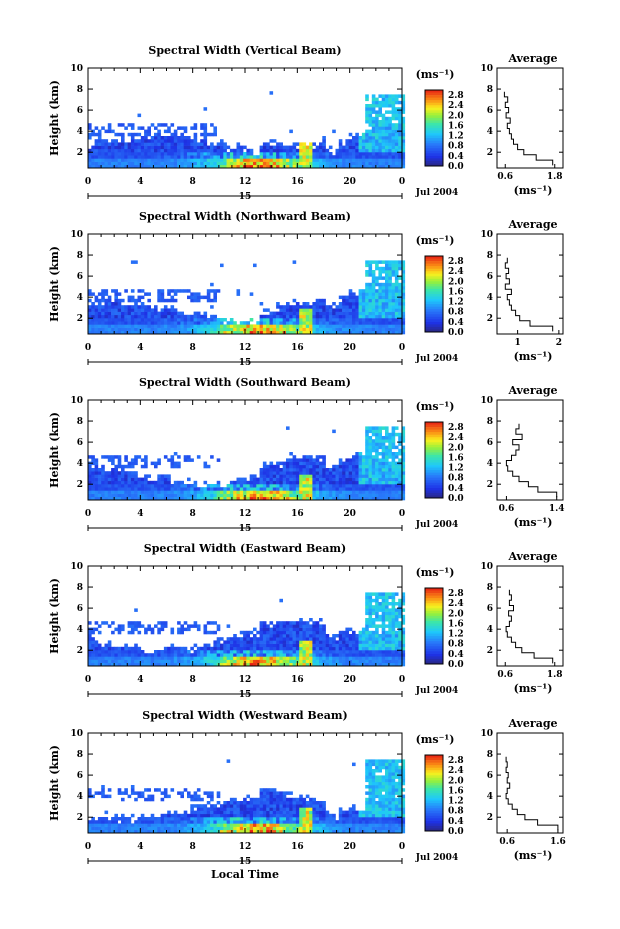  Describe the element at coordinates (456, 479) in the screenshot. I see `colorbar-tick-label: 0.8` at that location.